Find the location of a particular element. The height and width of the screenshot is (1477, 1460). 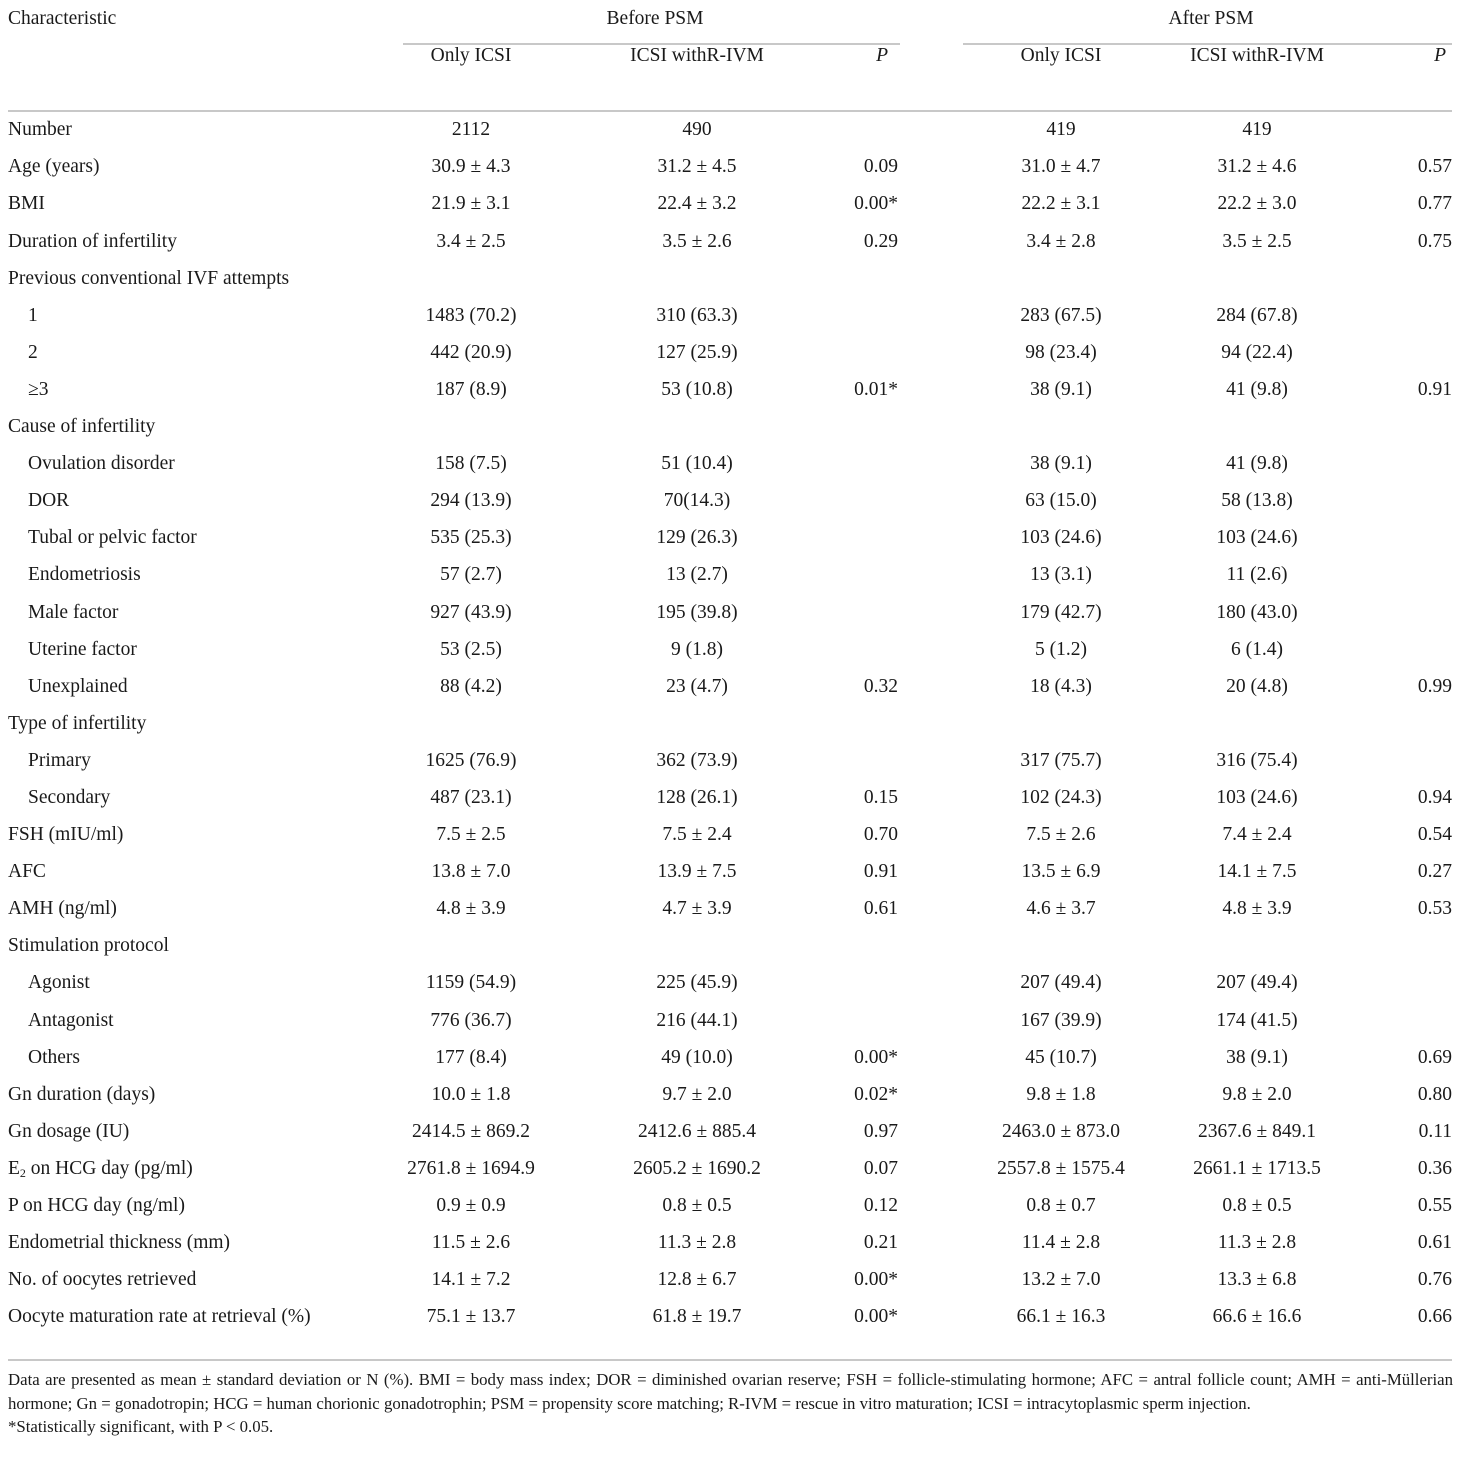

after-icsi-rivm-cell: 14.1 ± 7.5 is located at coordinates (1257, 872).